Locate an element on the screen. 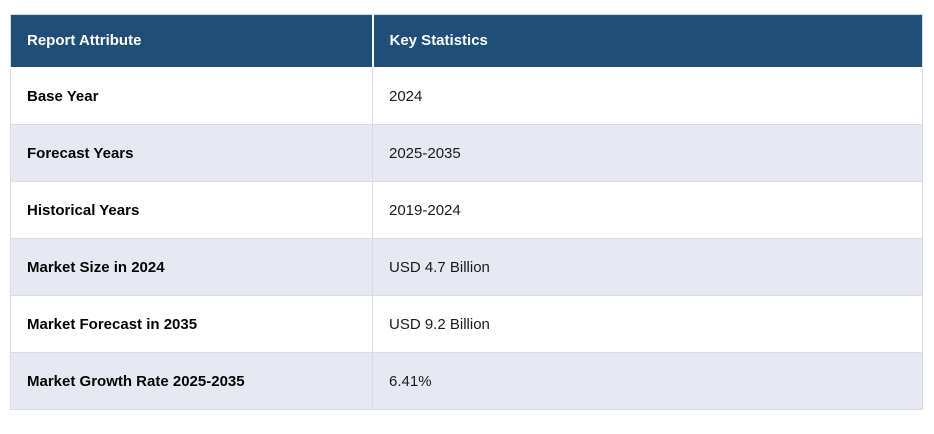  report-attribute-cell: Forecast Years is located at coordinates (191, 153).